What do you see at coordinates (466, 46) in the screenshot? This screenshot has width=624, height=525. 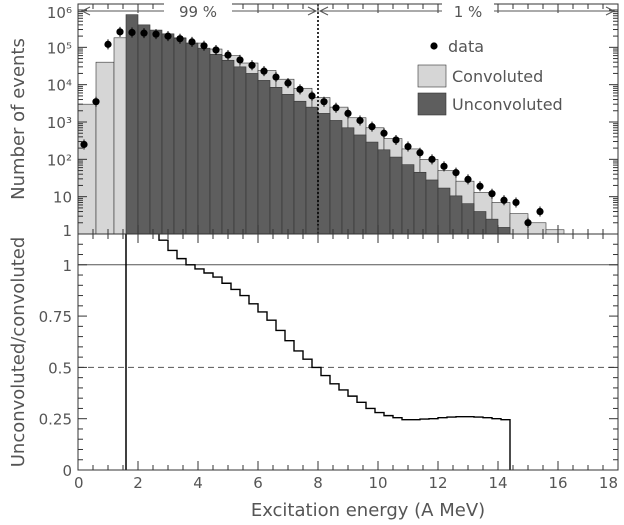 I see `legend-label: data` at bounding box center [466, 46].